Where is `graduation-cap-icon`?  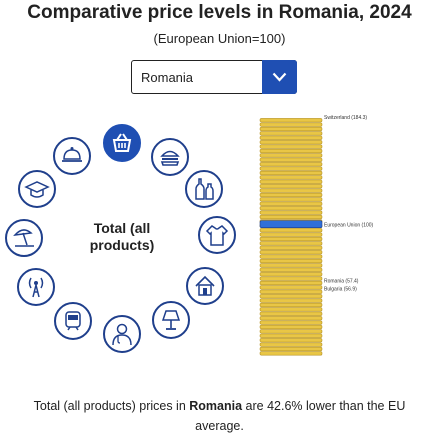
graduation-cap-icon is located at coordinates (37, 189).